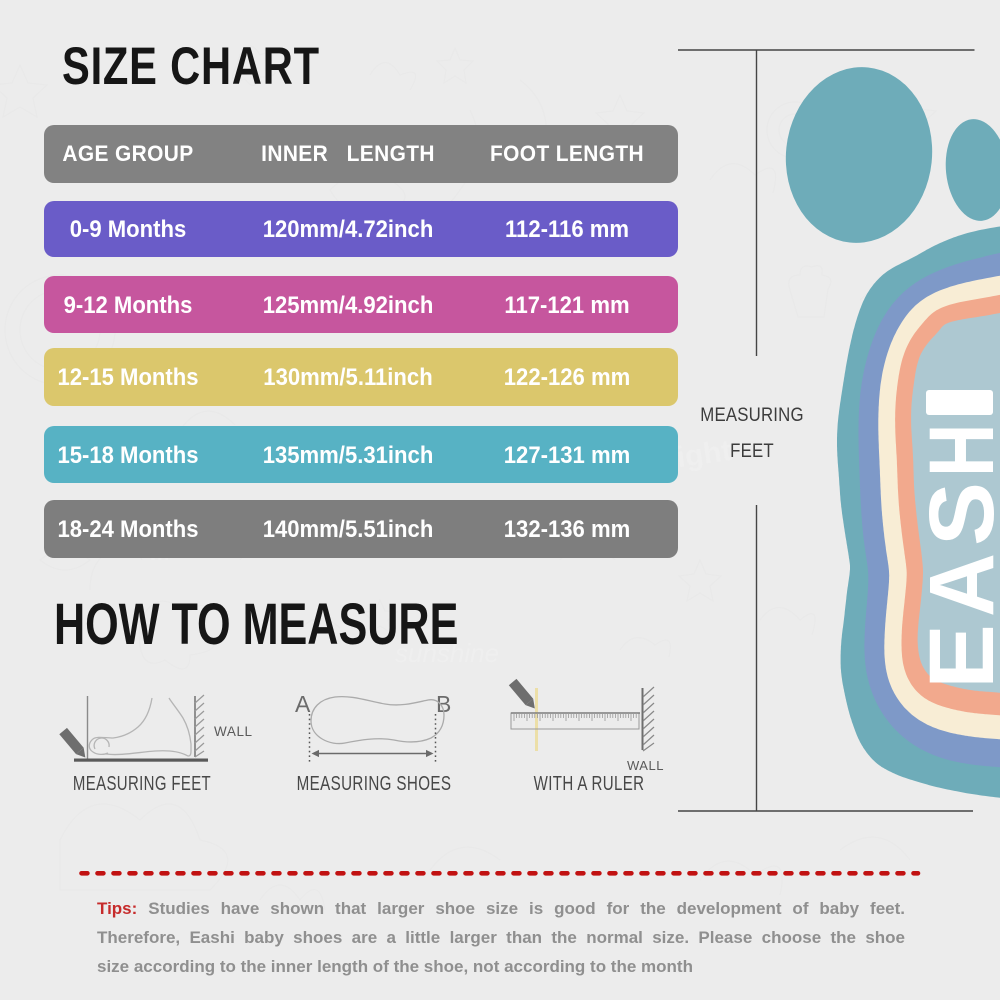 Image resolution: width=1000 pixels, height=1000 pixels. Describe the element at coordinates (955, 514) in the screenshot. I see `svg-text: S` at that location.